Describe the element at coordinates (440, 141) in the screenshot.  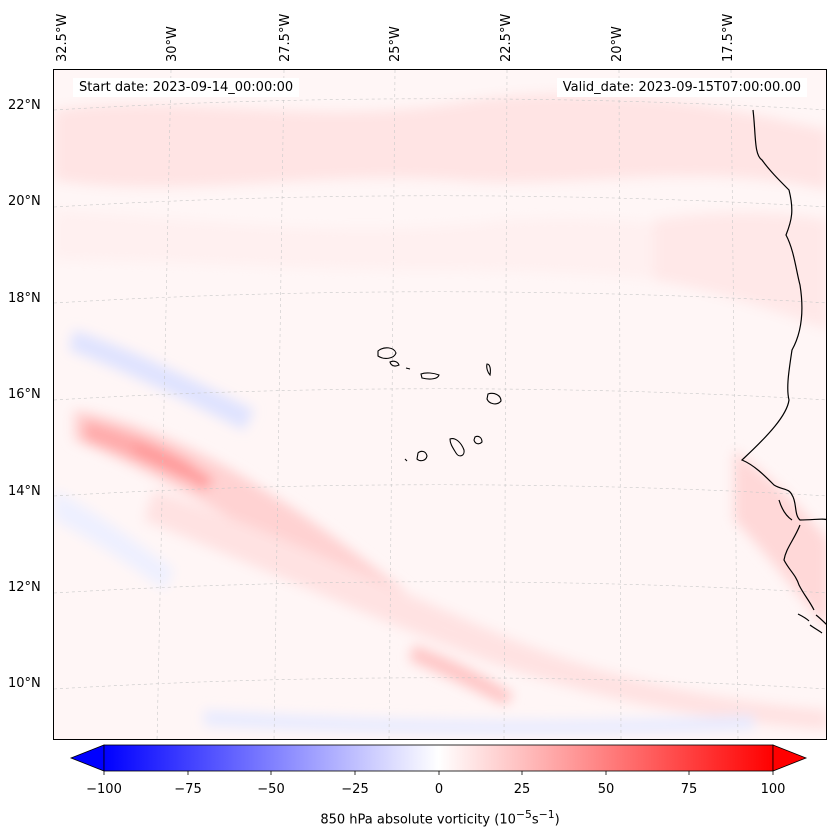
I see `vorticity-band-north` at that location.